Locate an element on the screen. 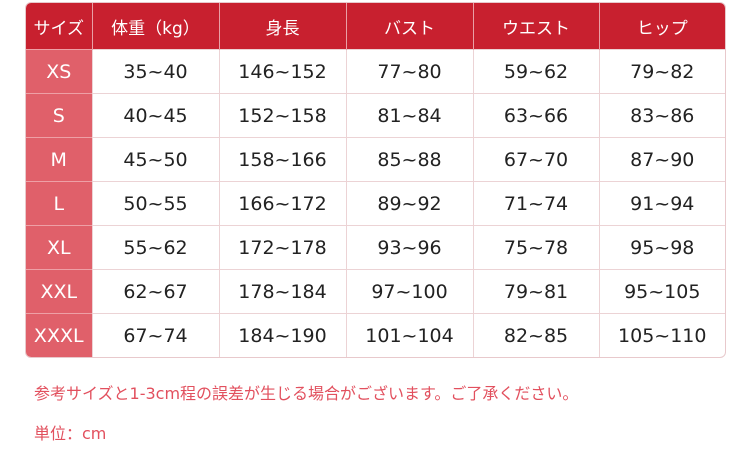 The width and height of the screenshot is (750, 466). value-cell: 93~96 is located at coordinates (410, 247).